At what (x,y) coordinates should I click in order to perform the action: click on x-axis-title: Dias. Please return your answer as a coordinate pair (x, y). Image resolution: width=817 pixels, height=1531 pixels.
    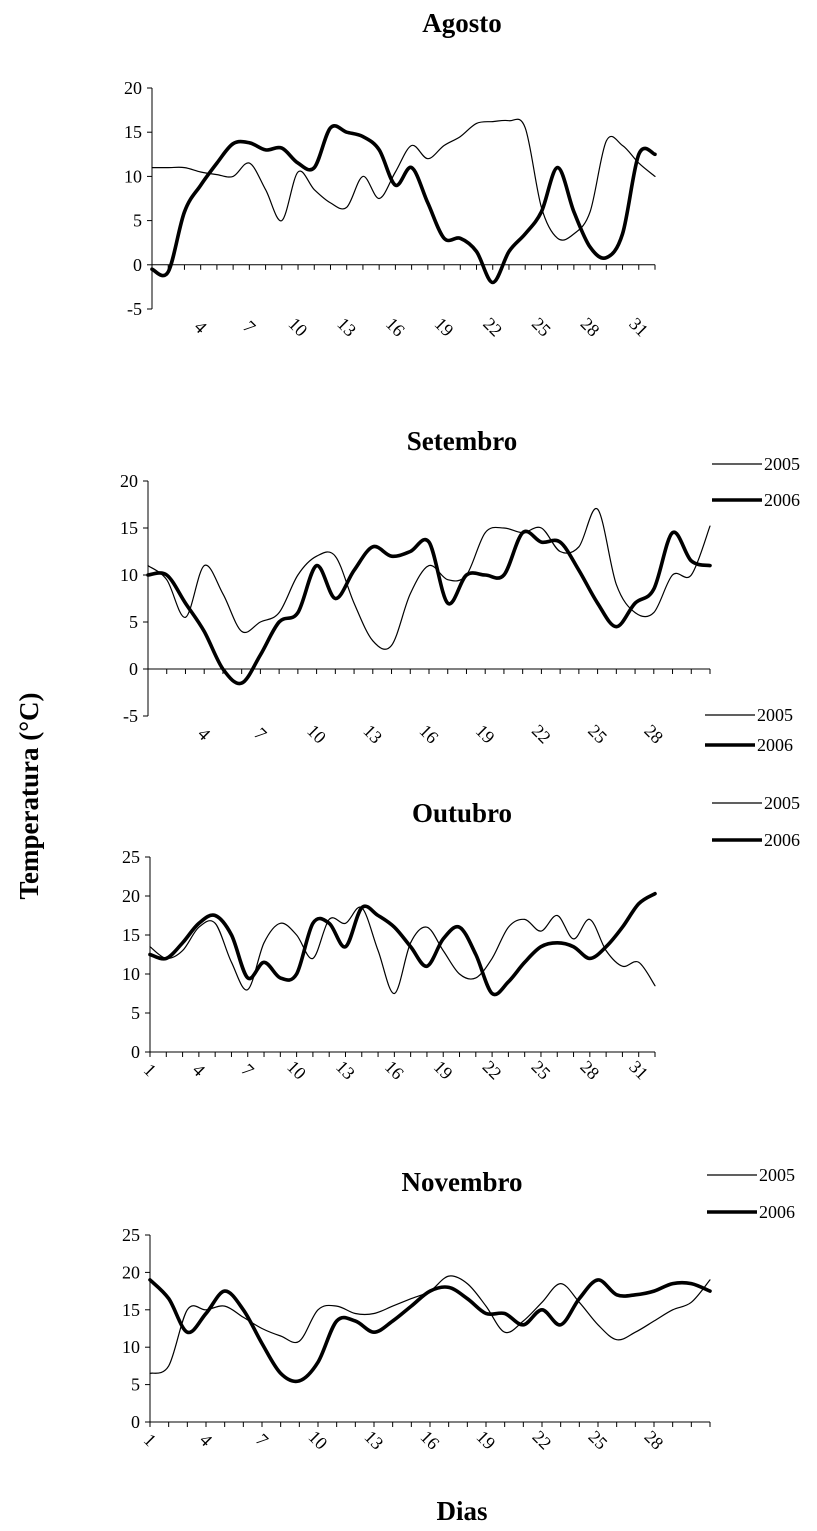
    Looking at the image, I should click on (461, 1511).